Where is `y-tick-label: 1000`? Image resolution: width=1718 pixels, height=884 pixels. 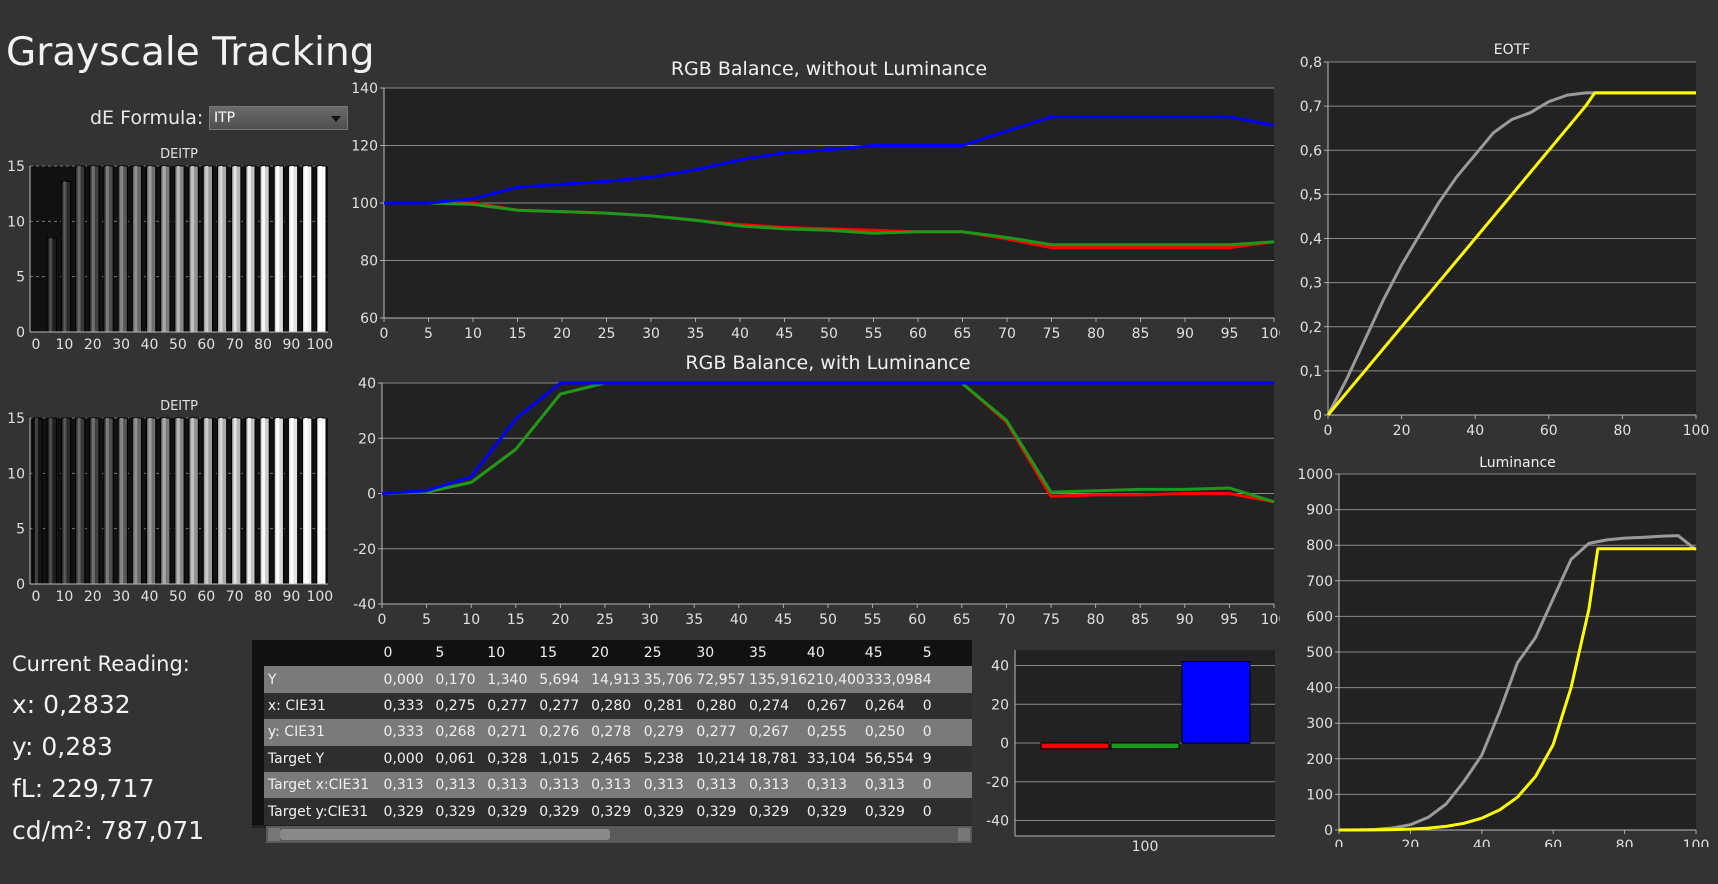
y-tick-label: 1000 is located at coordinates (1315, 475).